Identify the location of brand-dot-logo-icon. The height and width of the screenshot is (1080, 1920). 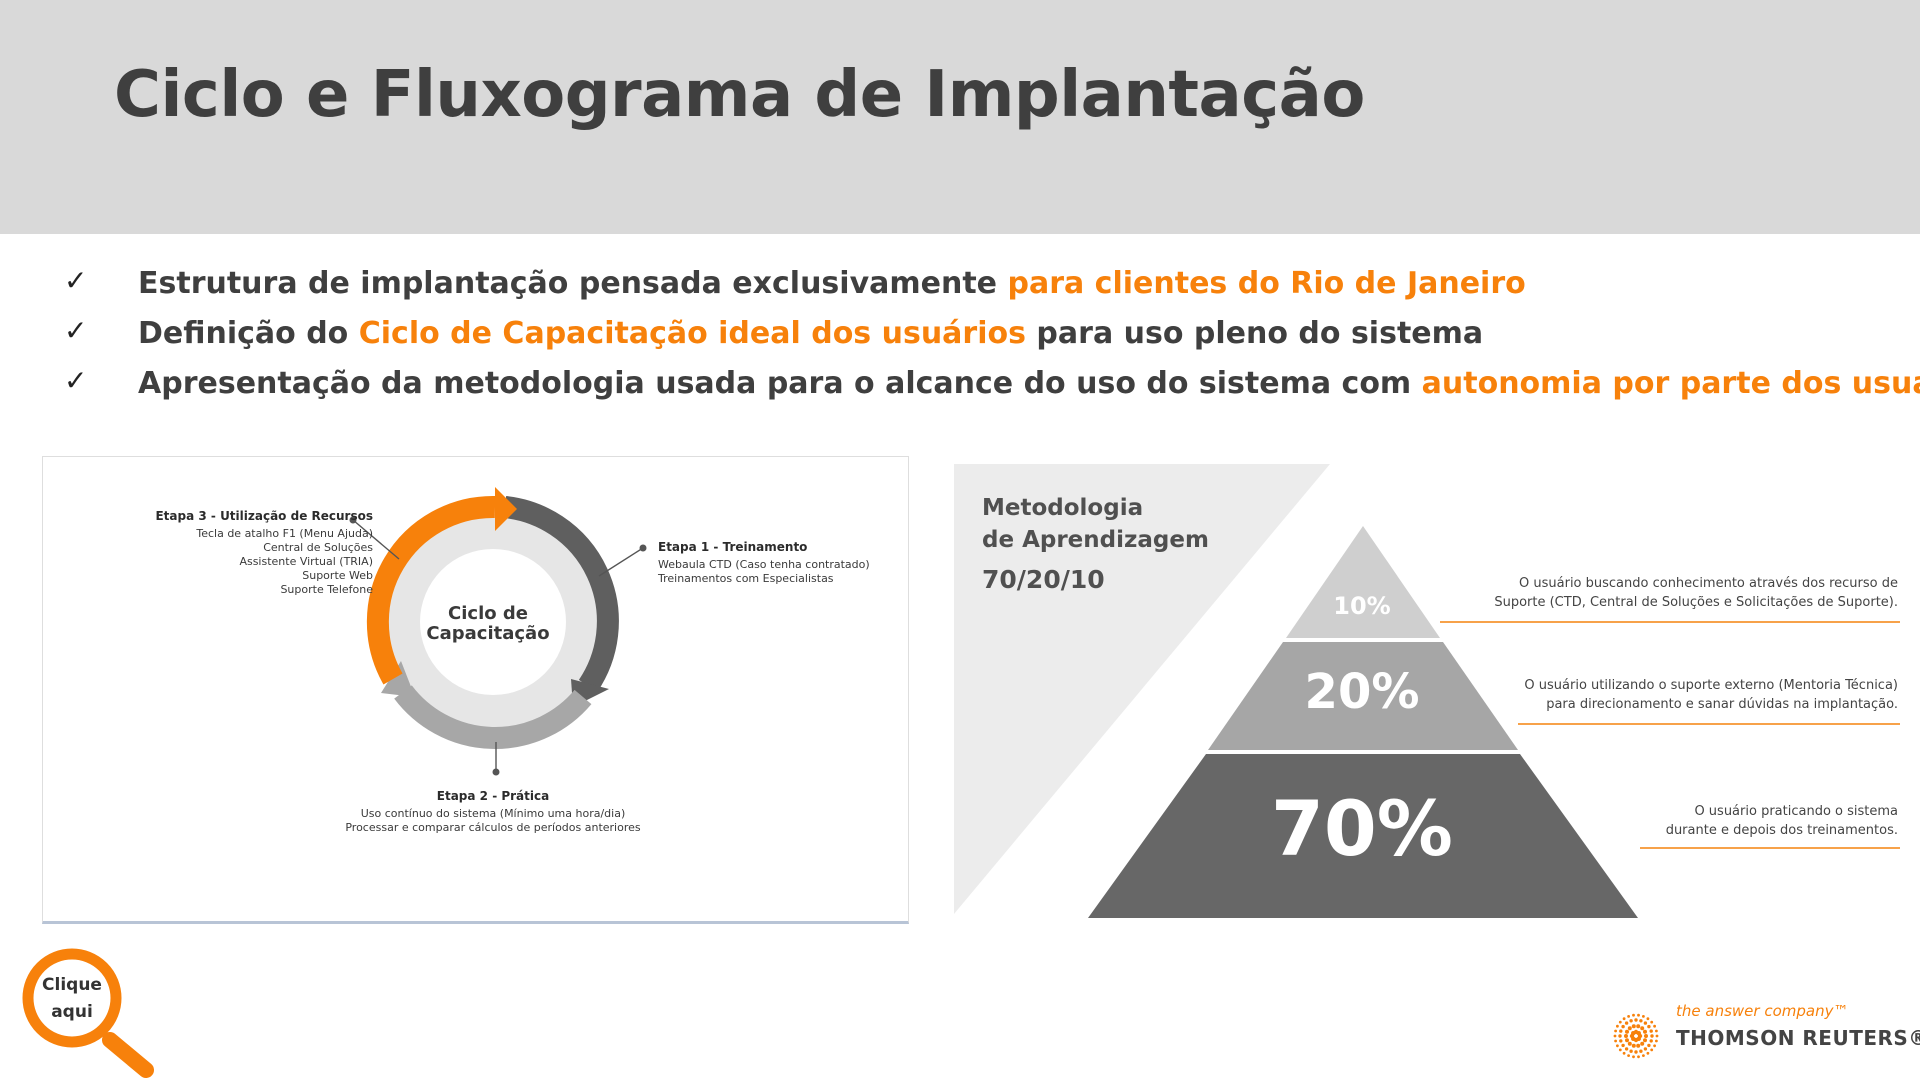
(1636, 1036).